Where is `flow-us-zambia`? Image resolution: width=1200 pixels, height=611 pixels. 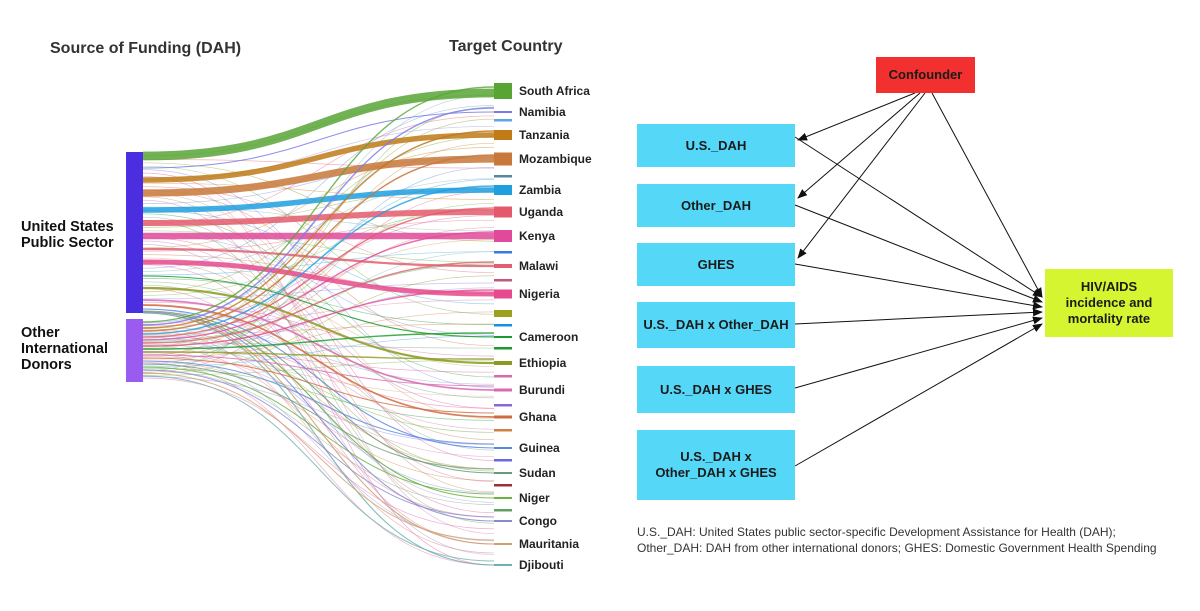
flow-us-zambia is located at coordinates (318, 200).